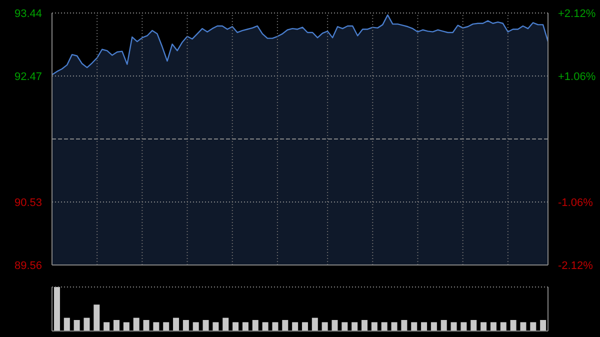 Image resolution: width=600 pixels, height=337 pixels. Describe the element at coordinates (28, 203) in the screenshot. I see `y-tick-label: 90.53` at that location.